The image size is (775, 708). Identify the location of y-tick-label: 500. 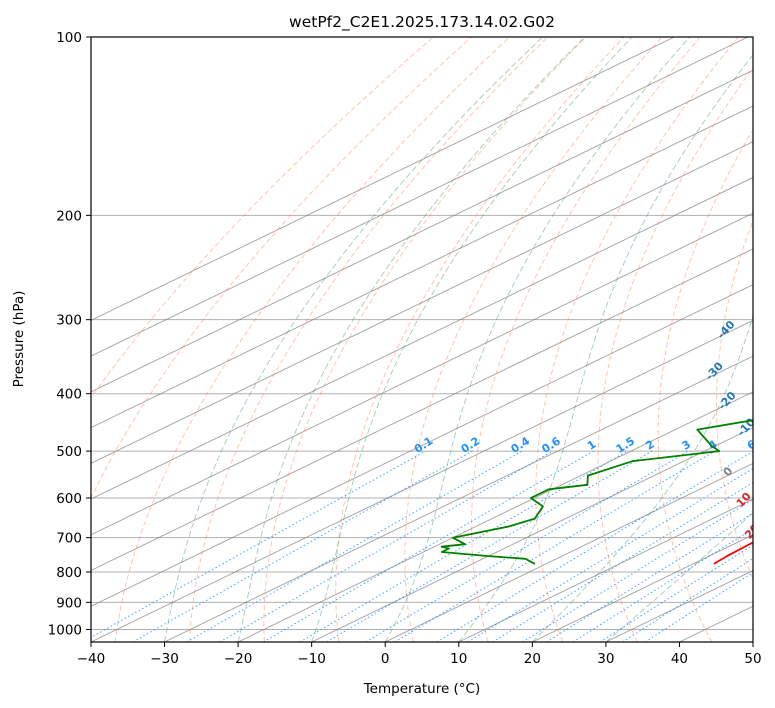
(69, 452).